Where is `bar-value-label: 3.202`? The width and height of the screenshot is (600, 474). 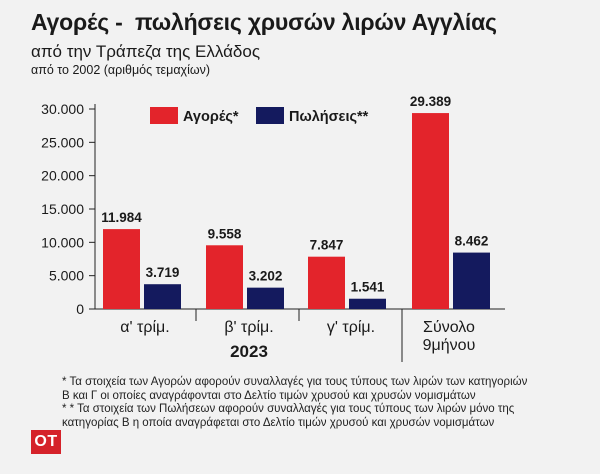
bar-value-label: 3.202 is located at coordinates (266, 276).